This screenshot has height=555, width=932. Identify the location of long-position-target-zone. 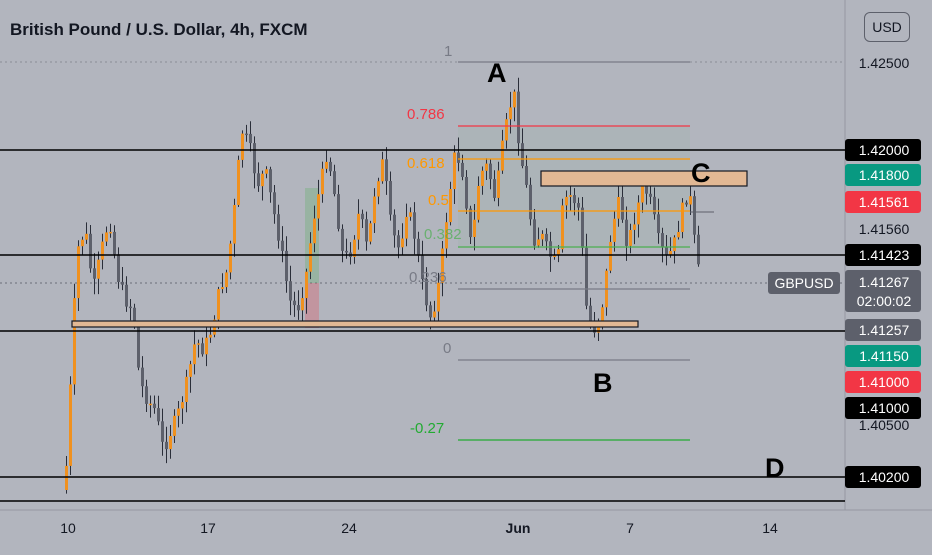
(312, 235).